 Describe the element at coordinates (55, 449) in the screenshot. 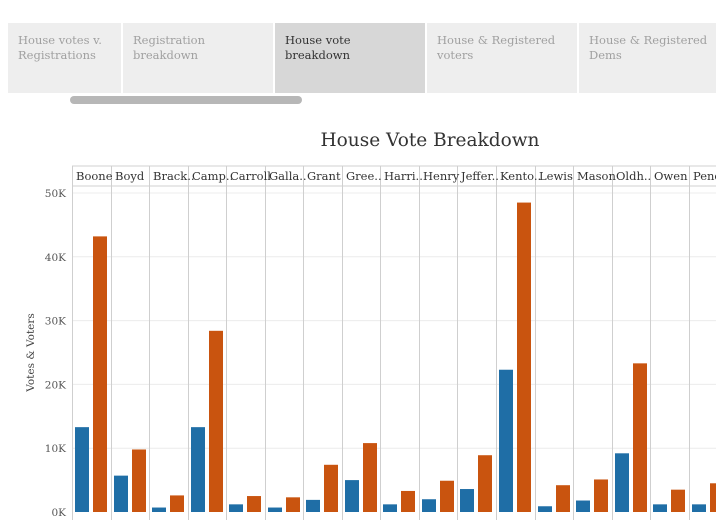

I see `y-tick-label: 10K` at that location.